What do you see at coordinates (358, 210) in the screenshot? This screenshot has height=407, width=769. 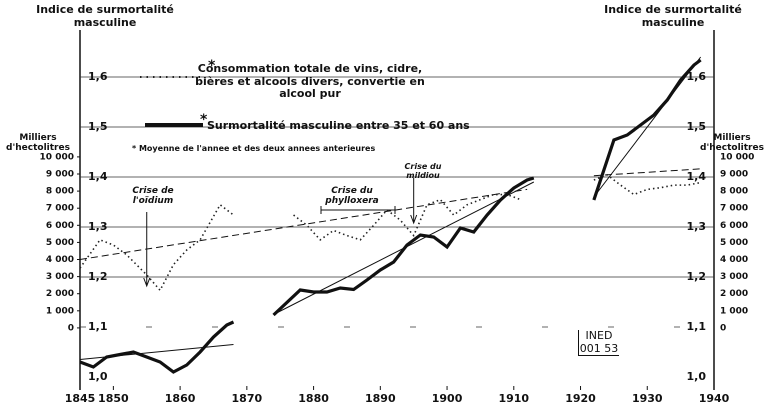 I see `bracket-arrow` at bounding box center [358, 210].